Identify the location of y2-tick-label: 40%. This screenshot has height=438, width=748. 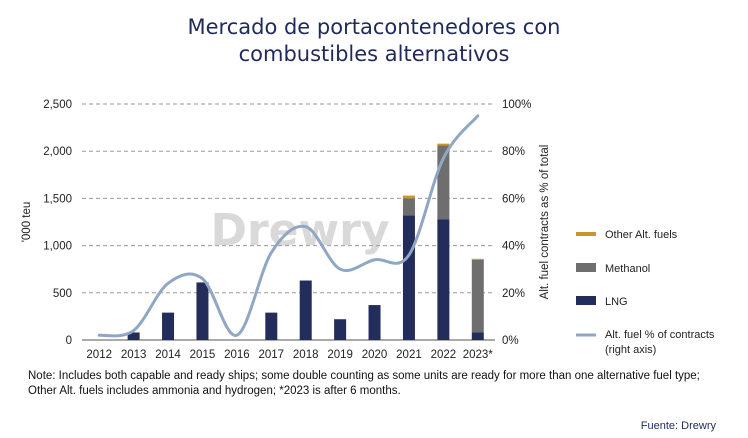
(513, 247).